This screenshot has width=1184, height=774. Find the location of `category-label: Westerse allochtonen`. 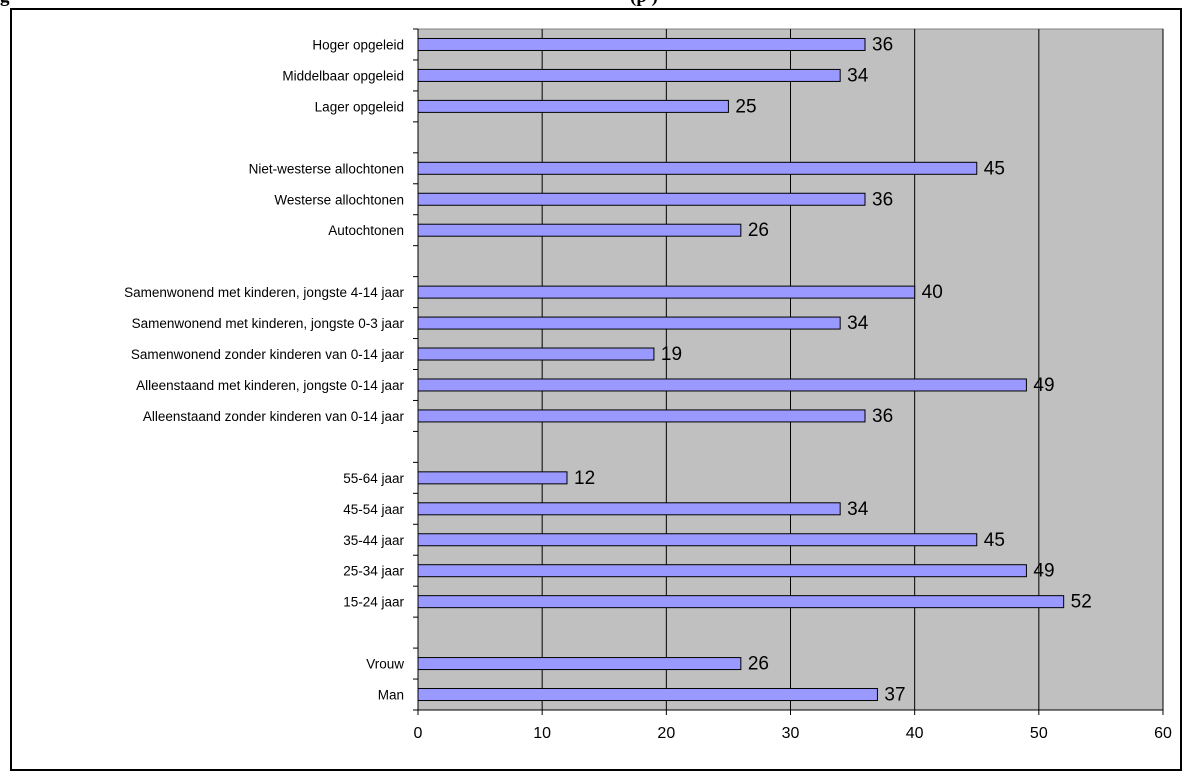

category-label: Westerse allochtonen is located at coordinates (339, 199).